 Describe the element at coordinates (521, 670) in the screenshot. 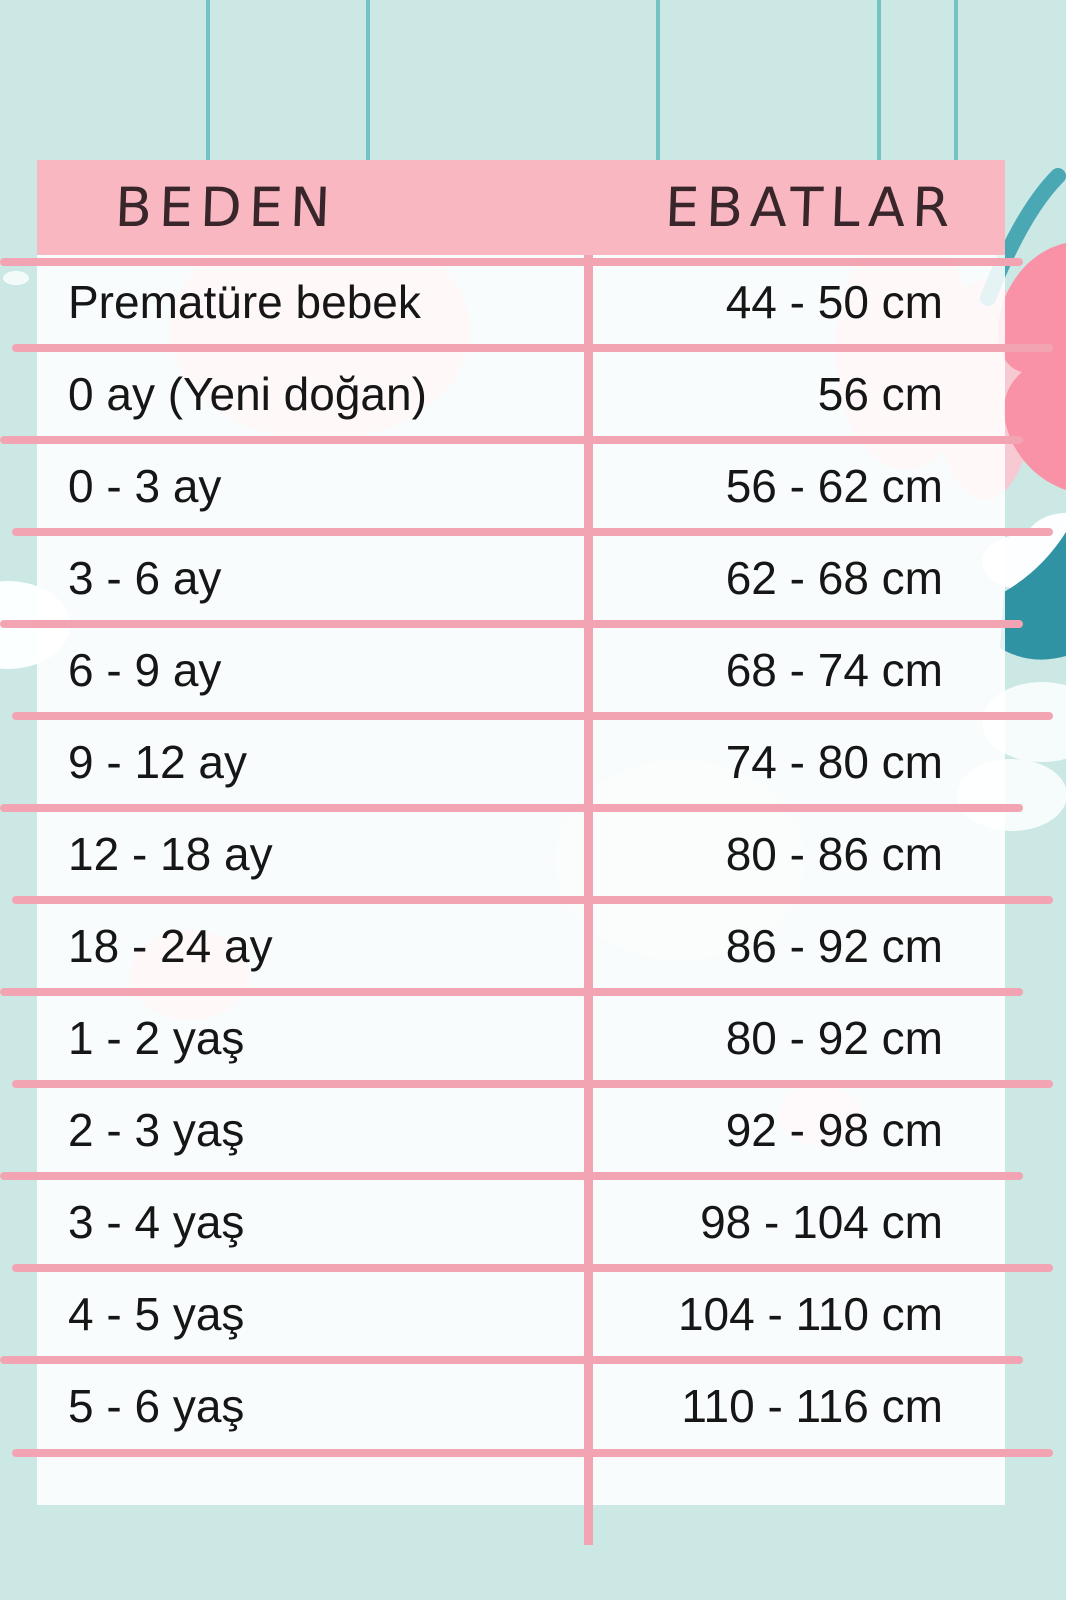

I see `table-row: 6 - 9 ay 68 - 74 cm` at that location.